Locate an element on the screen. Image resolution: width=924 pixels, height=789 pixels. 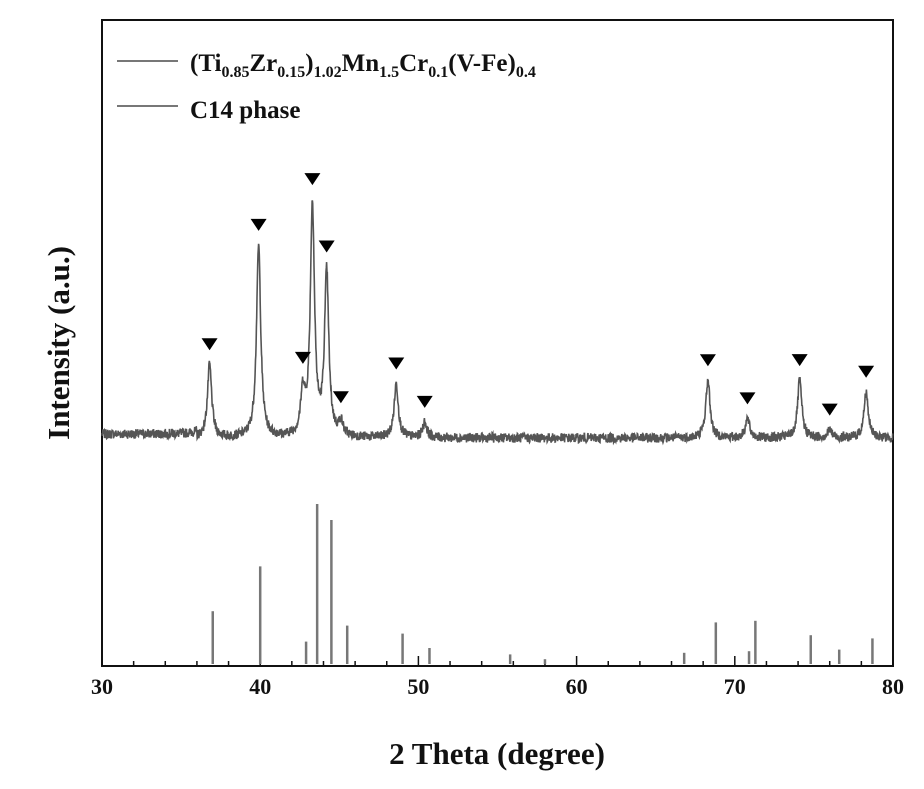
x-axis-ticks is located at coordinates (497, 661).